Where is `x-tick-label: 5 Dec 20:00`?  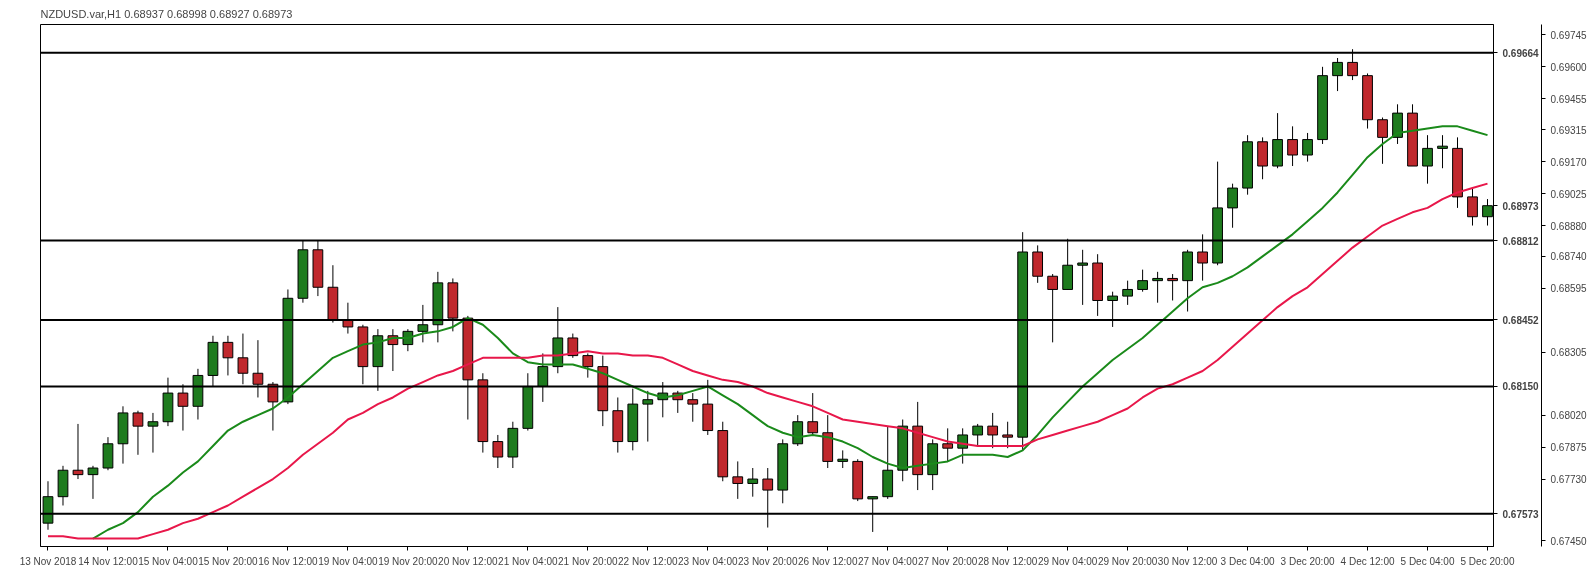
x-tick-label: 5 Dec 20:00 is located at coordinates (1487, 561).